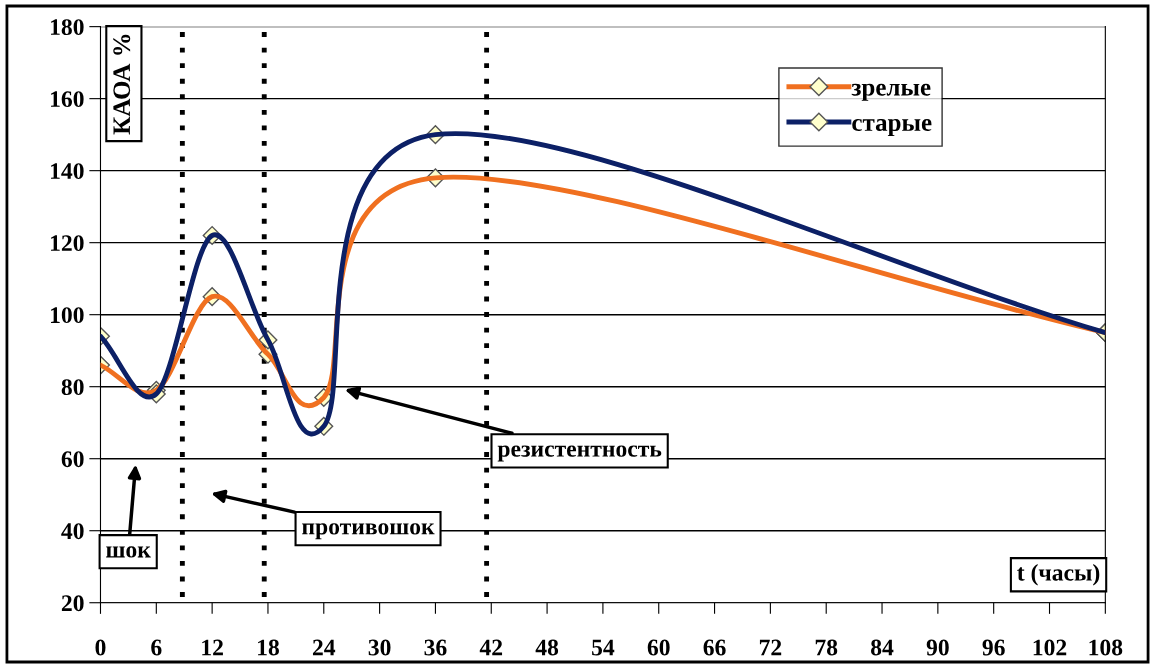 The width and height of the screenshot is (1155, 666). Describe the element at coordinates (547, 647) in the screenshot. I see `x-tick-label: 48` at that location.